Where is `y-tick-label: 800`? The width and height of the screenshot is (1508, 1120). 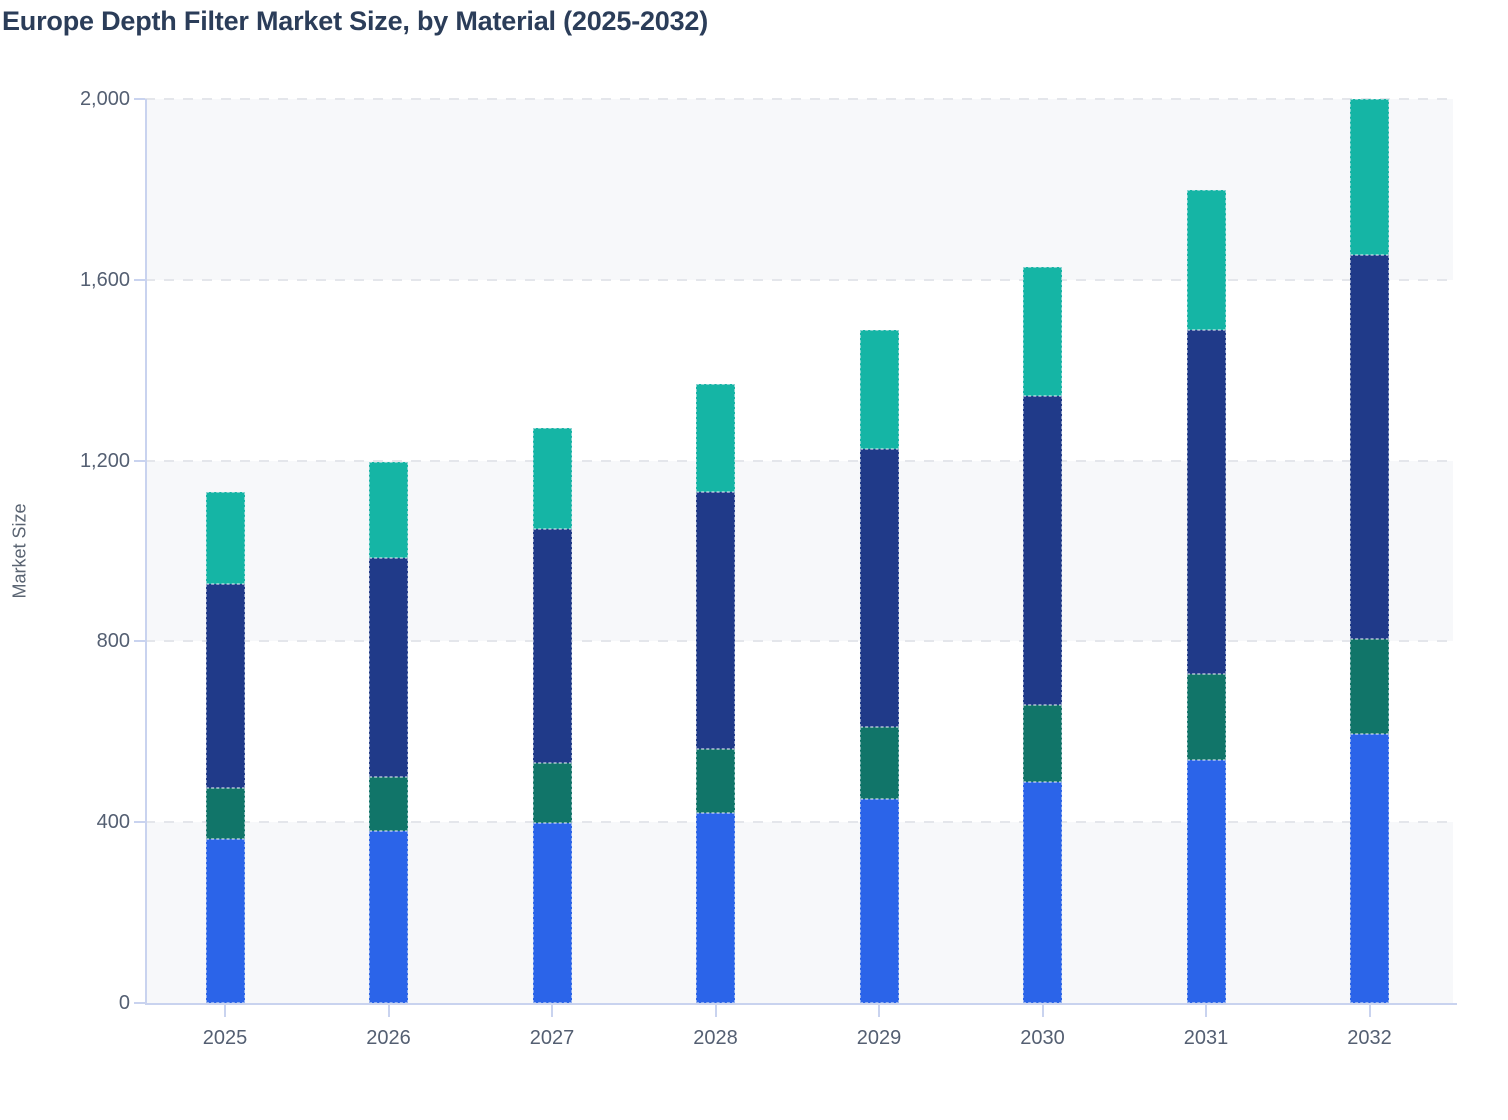
y-tick-label: 800 is located at coordinates (113, 641).